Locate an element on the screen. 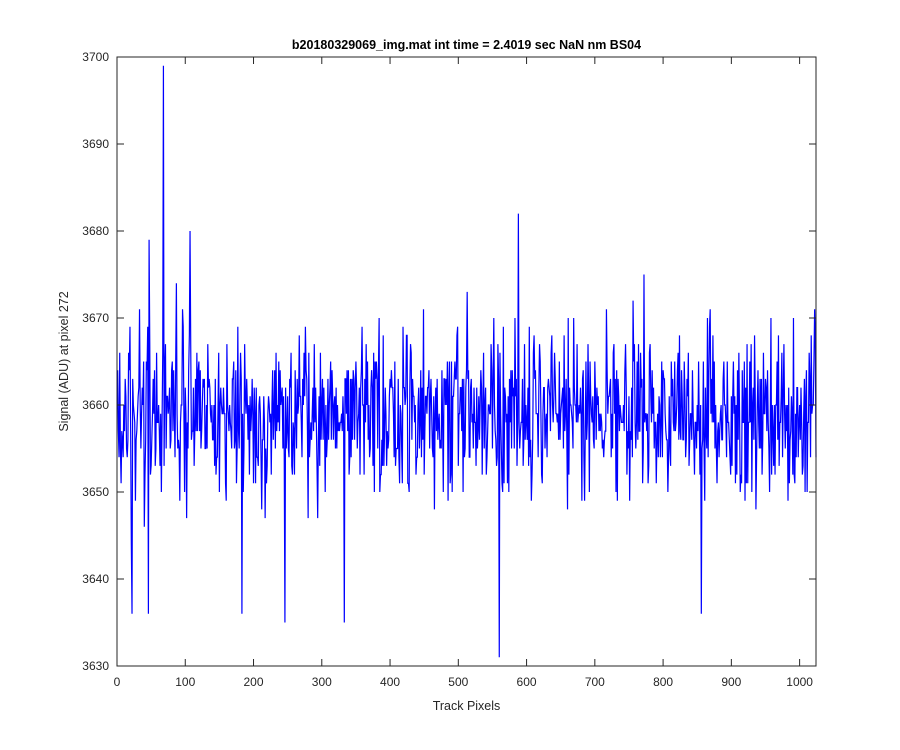 This screenshot has width=900, height=750. x-tick-label: 600 is located at coordinates (527, 682).